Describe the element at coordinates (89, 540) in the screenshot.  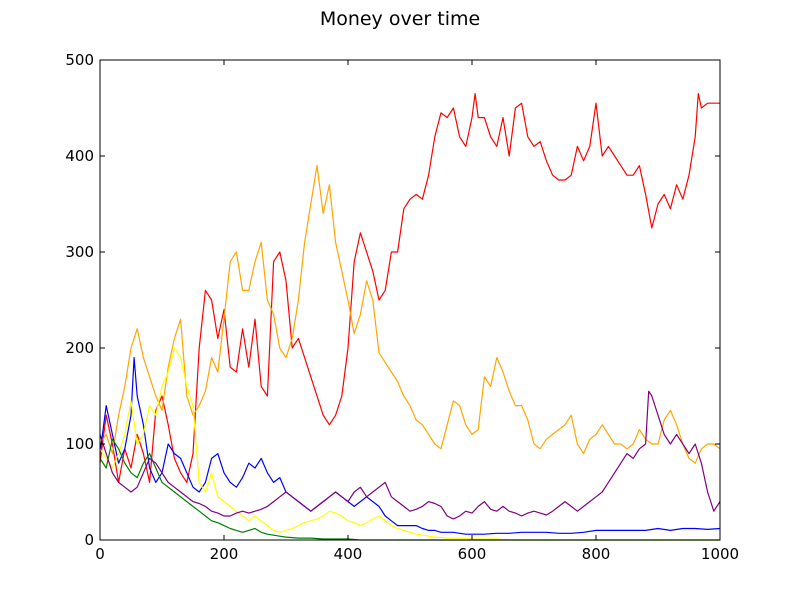
I see `y-tick-label: 0` at that location.